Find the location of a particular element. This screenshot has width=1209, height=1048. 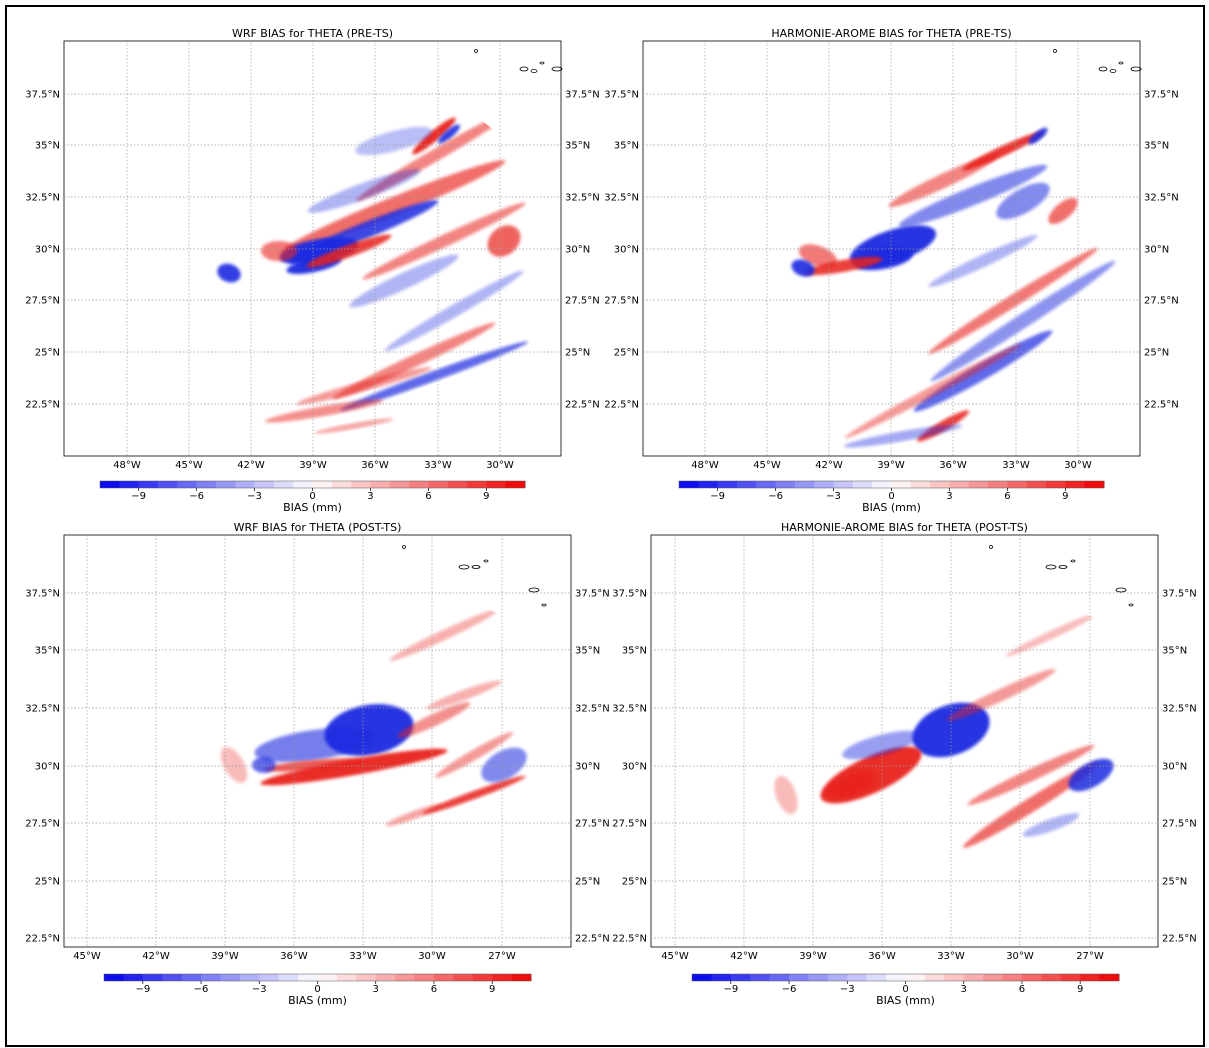

panel-title: WRF BIAS for THETA (PRE-TS) is located at coordinates (312, 33).